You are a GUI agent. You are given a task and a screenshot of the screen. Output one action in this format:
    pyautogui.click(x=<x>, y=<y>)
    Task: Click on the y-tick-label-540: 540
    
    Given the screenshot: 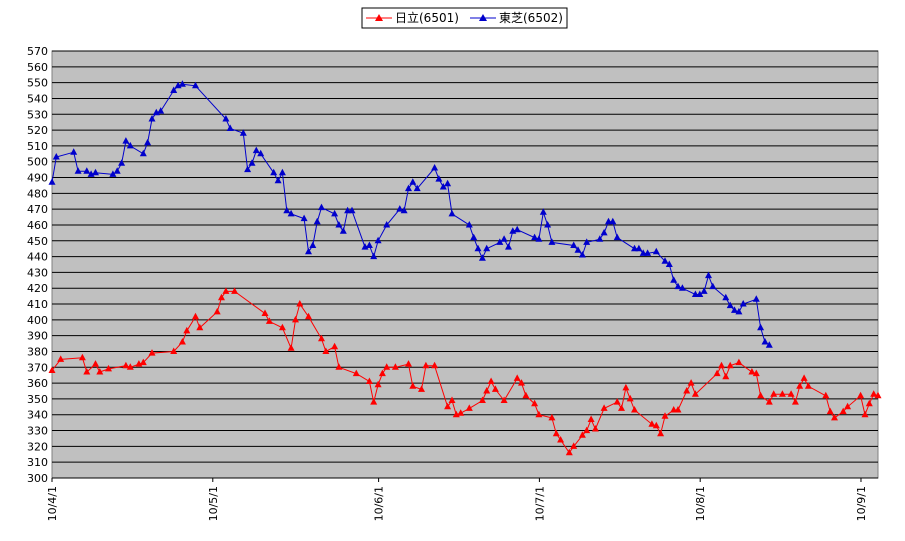 What is the action you would take?
    pyautogui.click(x=37, y=98)
    